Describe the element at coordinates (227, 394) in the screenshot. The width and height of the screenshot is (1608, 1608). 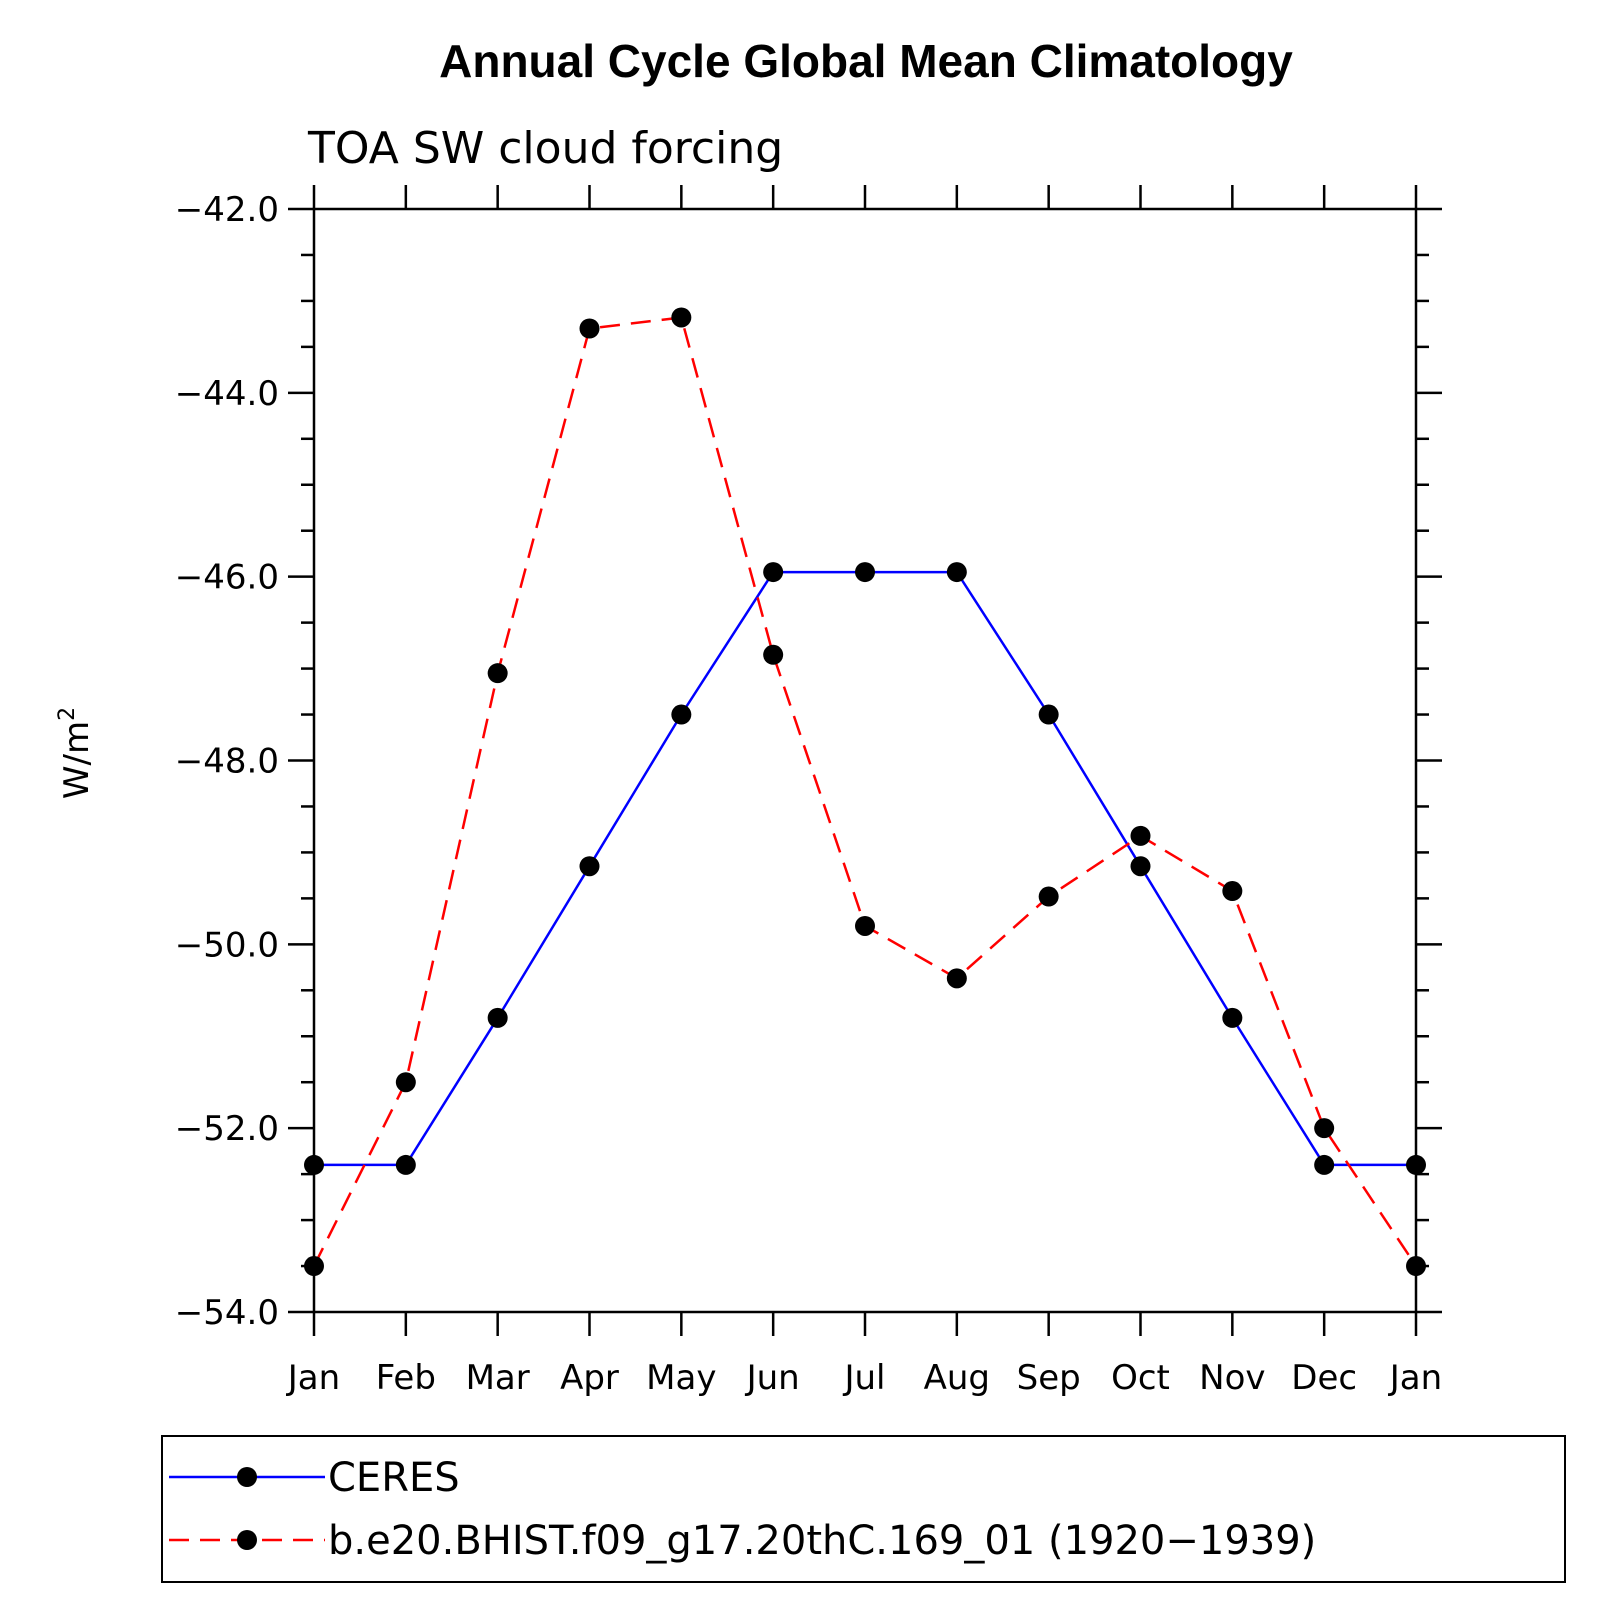
I see `y-tick-label: −44.0` at that location.